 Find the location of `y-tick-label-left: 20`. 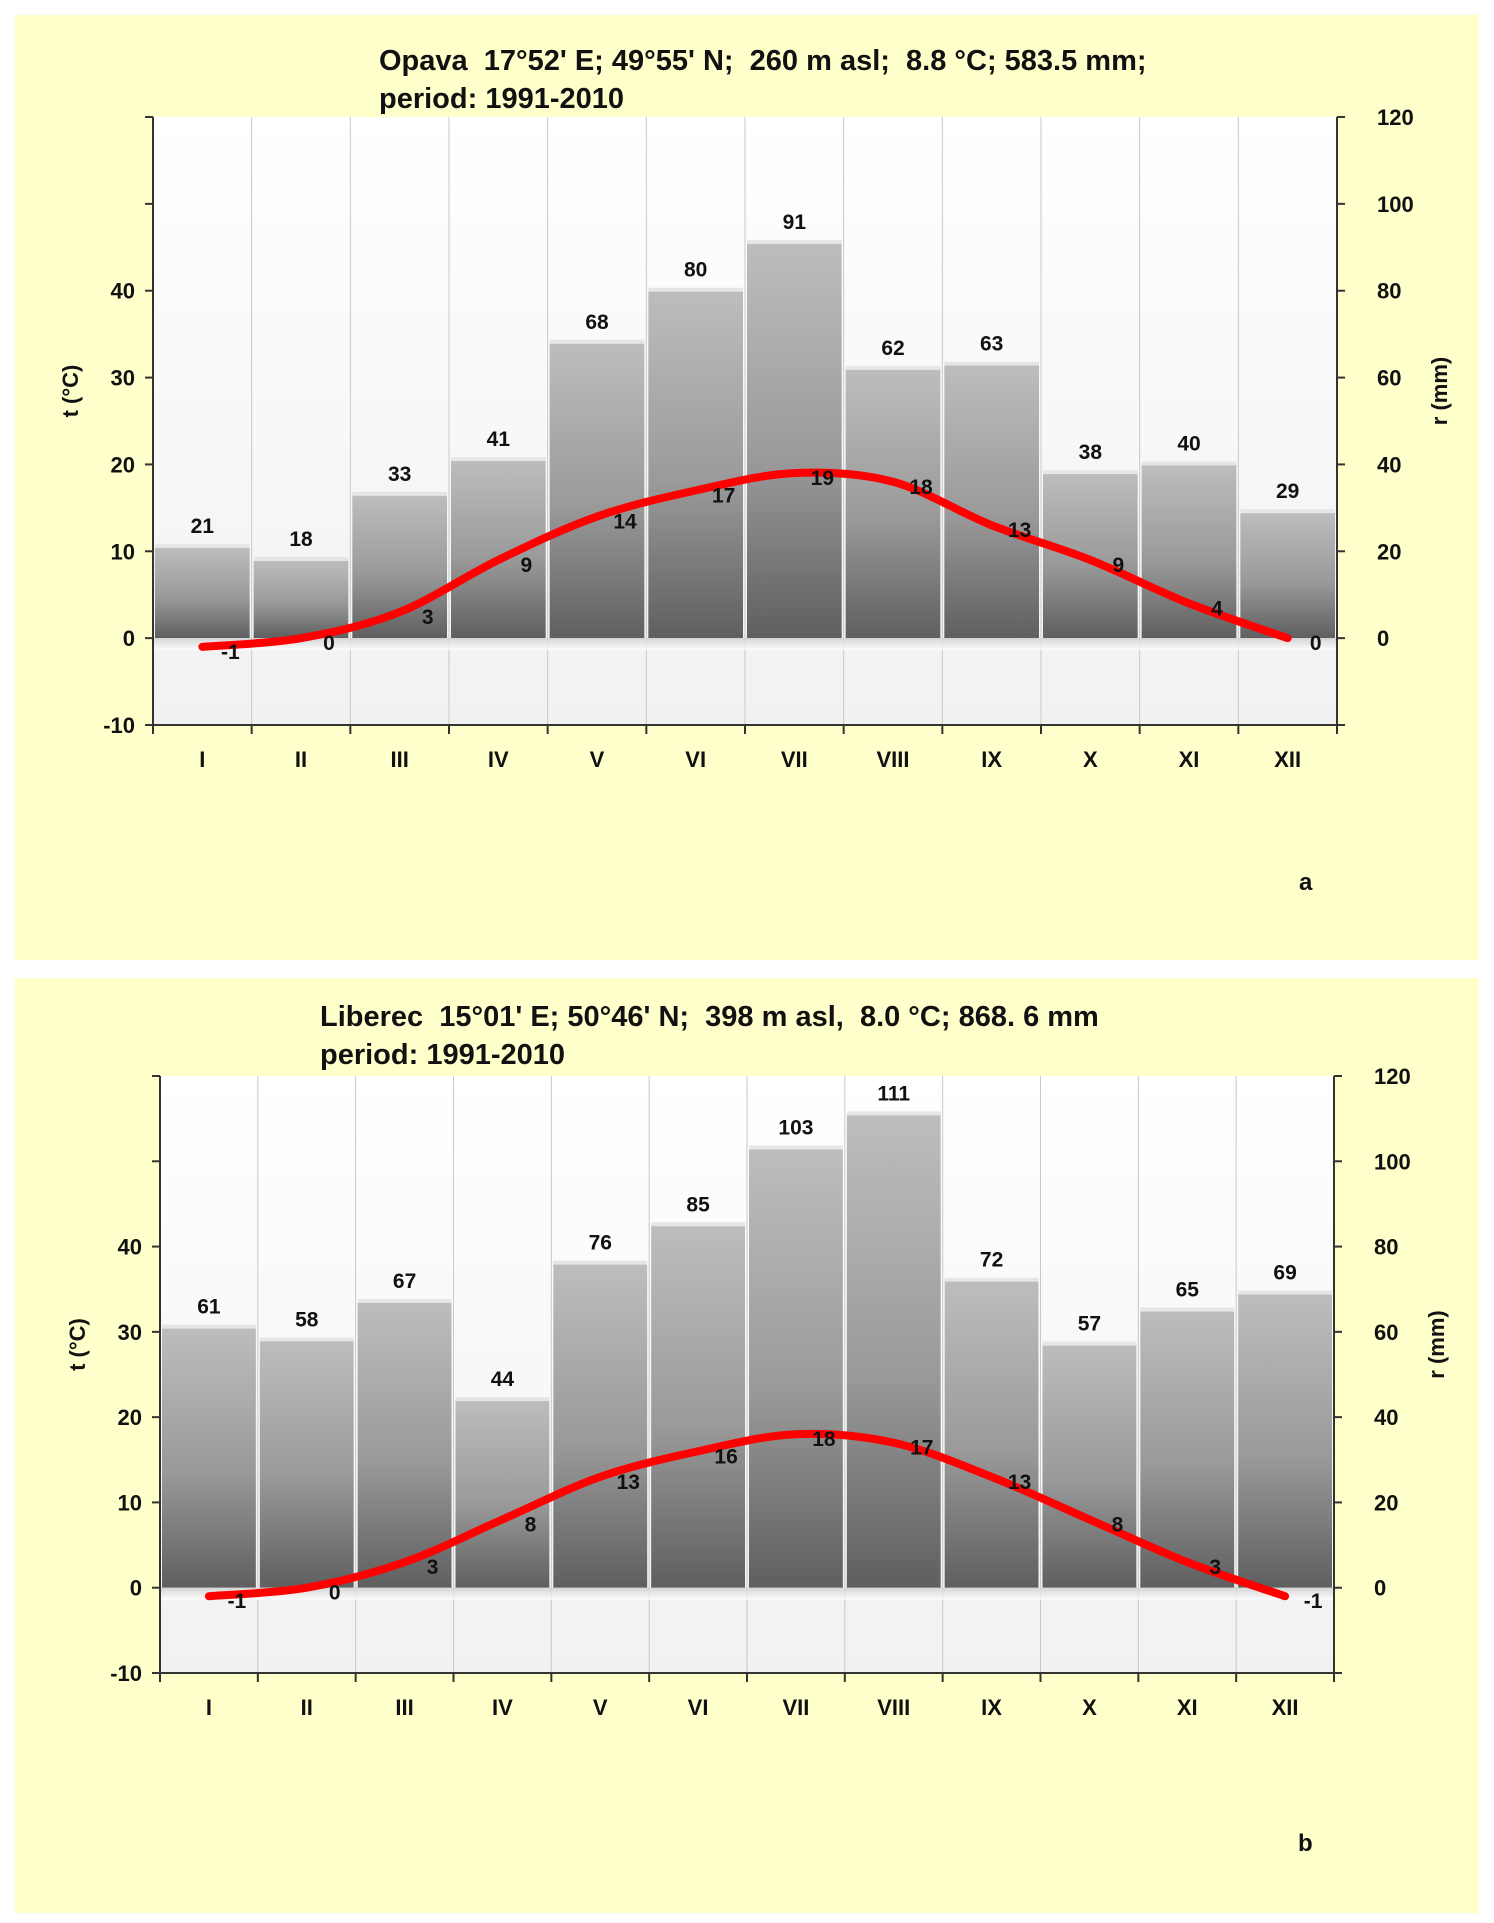

y-tick-label-left: 20 is located at coordinates (123, 464).